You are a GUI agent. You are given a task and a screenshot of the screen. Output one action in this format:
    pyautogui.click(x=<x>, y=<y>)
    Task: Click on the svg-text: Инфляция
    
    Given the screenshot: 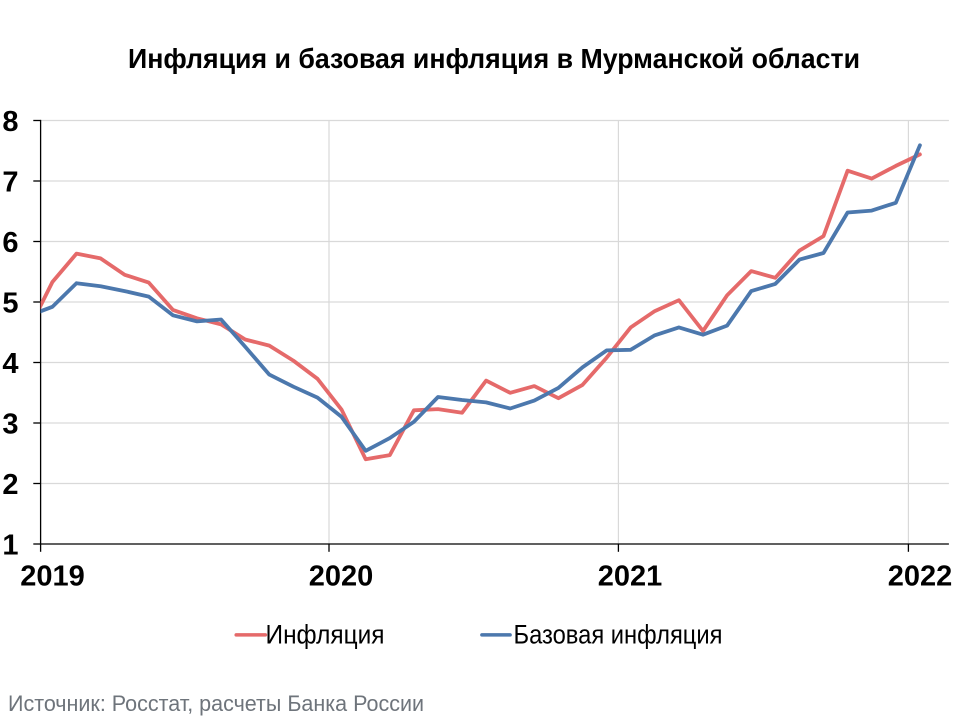 What is the action you would take?
    pyautogui.click(x=325, y=635)
    